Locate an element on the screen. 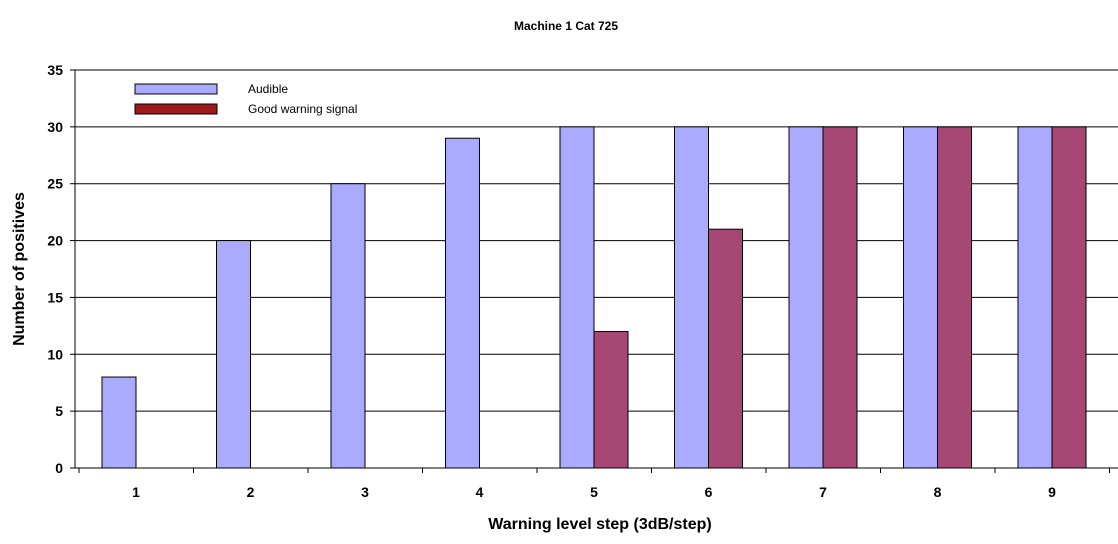  x-tick-label: 7 is located at coordinates (823, 492).